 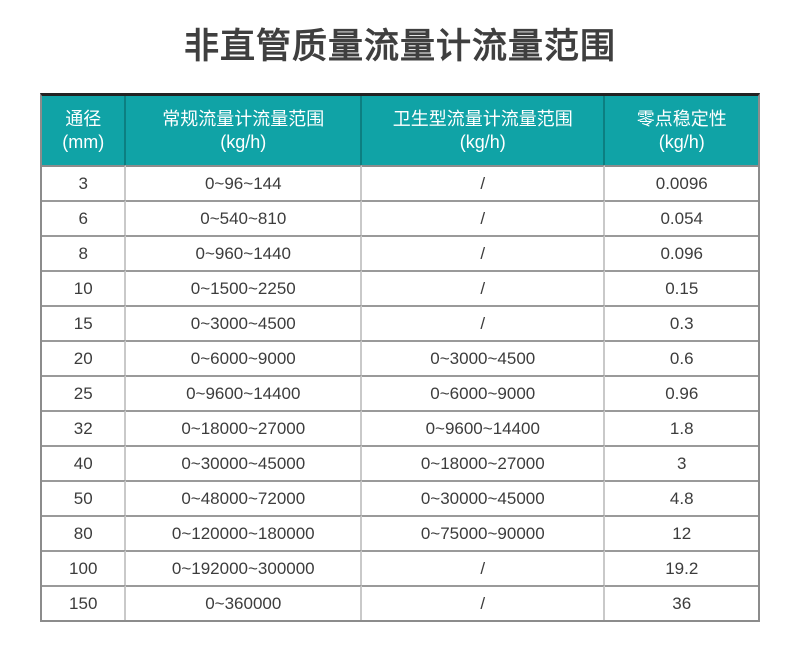 What do you see at coordinates (84, 497) in the screenshot?
I see `table-cell: 50` at bounding box center [84, 497].